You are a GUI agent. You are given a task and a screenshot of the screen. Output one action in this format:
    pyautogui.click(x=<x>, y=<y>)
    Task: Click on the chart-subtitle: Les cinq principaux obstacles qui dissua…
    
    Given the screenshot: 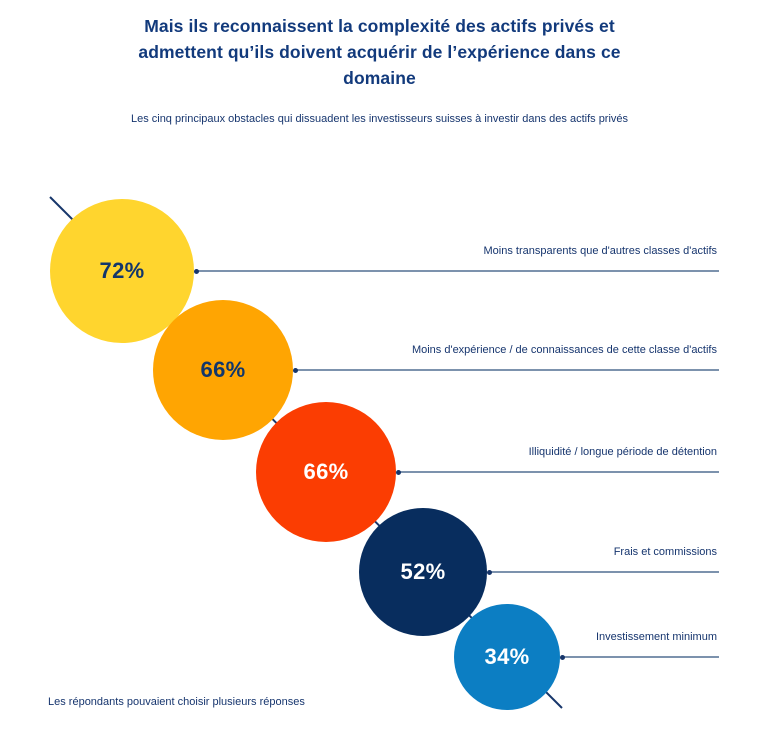 What is the action you would take?
    pyautogui.click(x=379, y=119)
    